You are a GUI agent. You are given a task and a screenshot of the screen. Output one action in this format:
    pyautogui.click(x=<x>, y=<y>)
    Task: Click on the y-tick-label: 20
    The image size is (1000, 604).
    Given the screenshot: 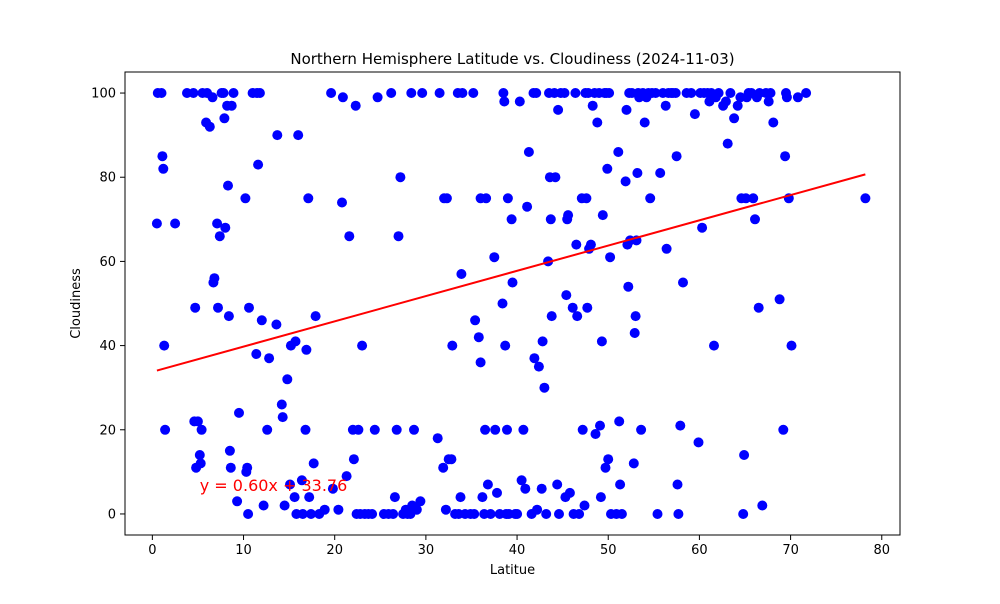 What is the action you would take?
    pyautogui.click(x=107, y=430)
    